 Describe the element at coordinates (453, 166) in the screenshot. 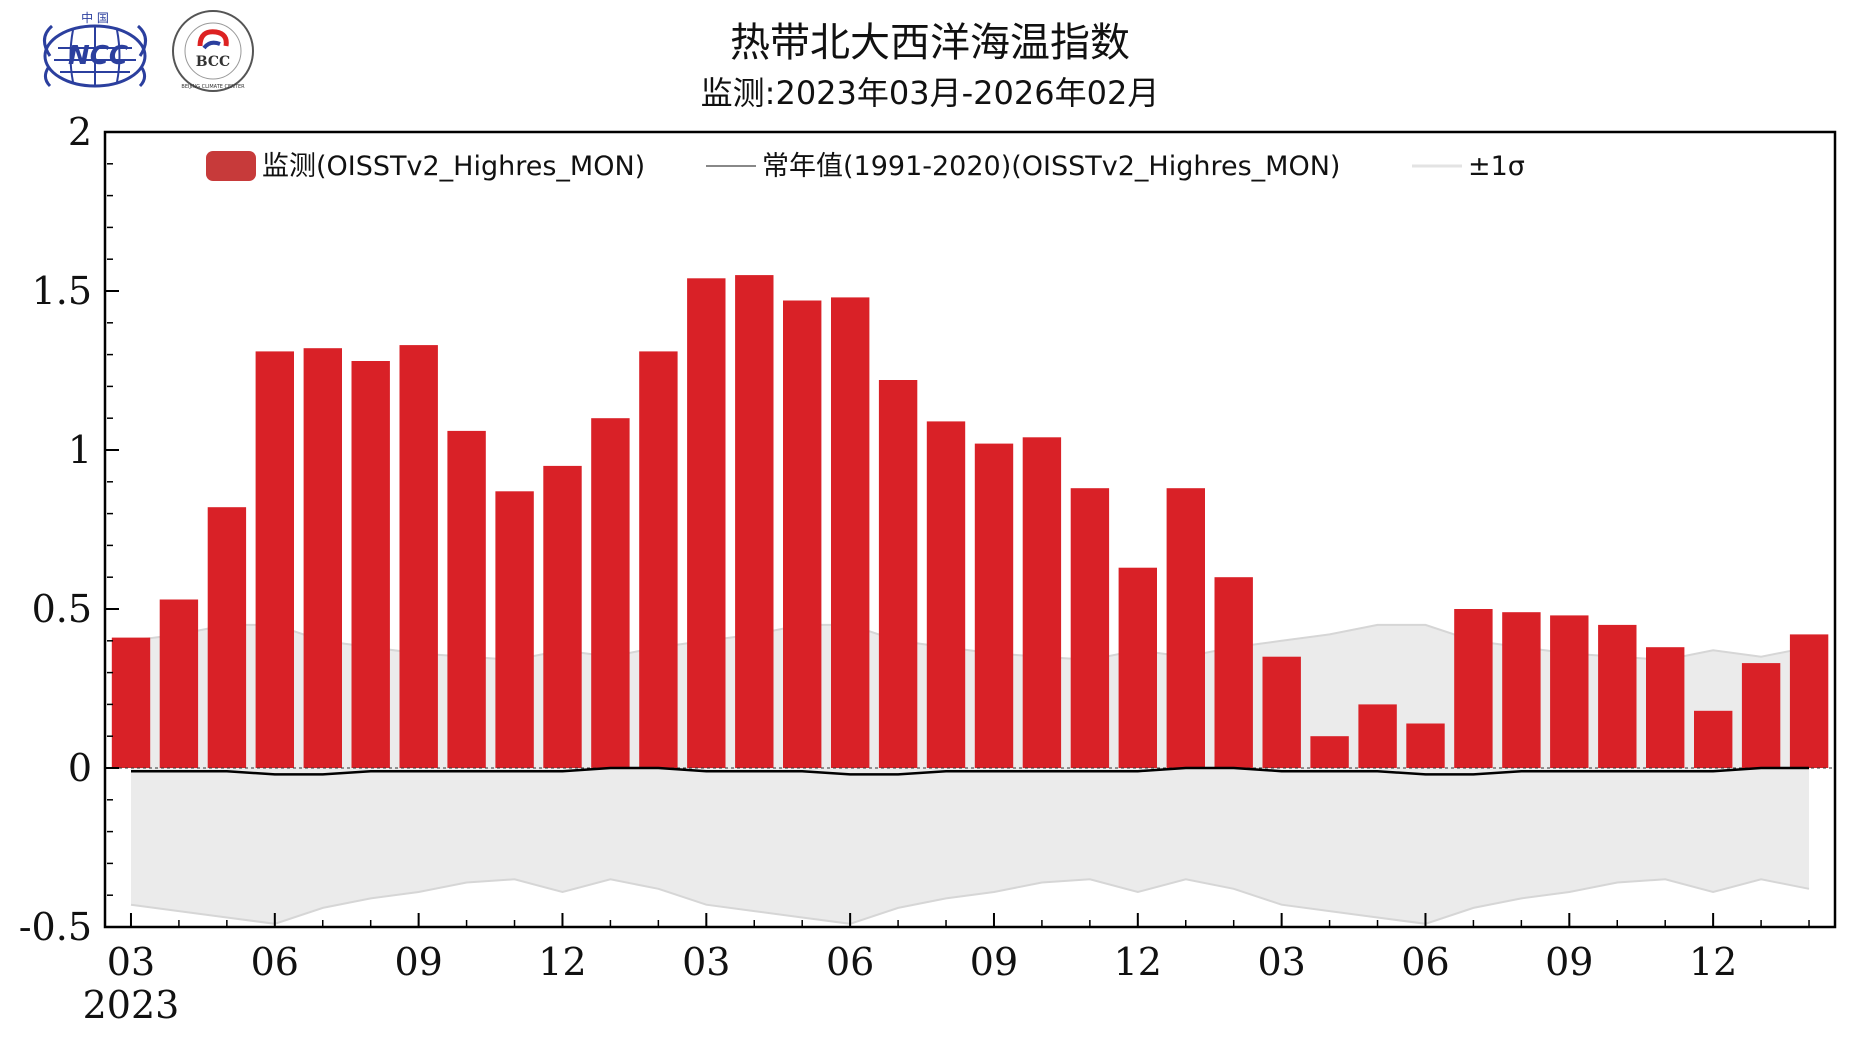

I see `legend-label-monitor: 监测(OISSTv2_Highres_MON)` at that location.